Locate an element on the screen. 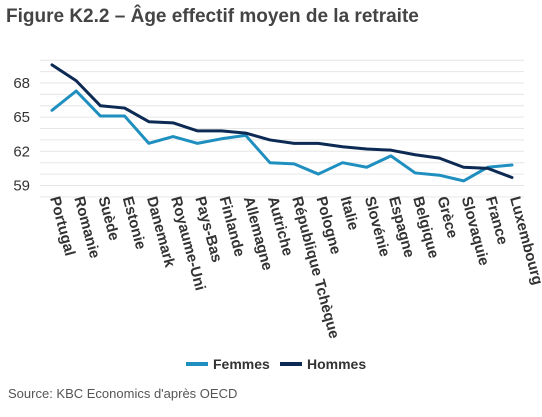 The width and height of the screenshot is (542, 417). legend: Femmes Hommes is located at coordinates (276, 364).